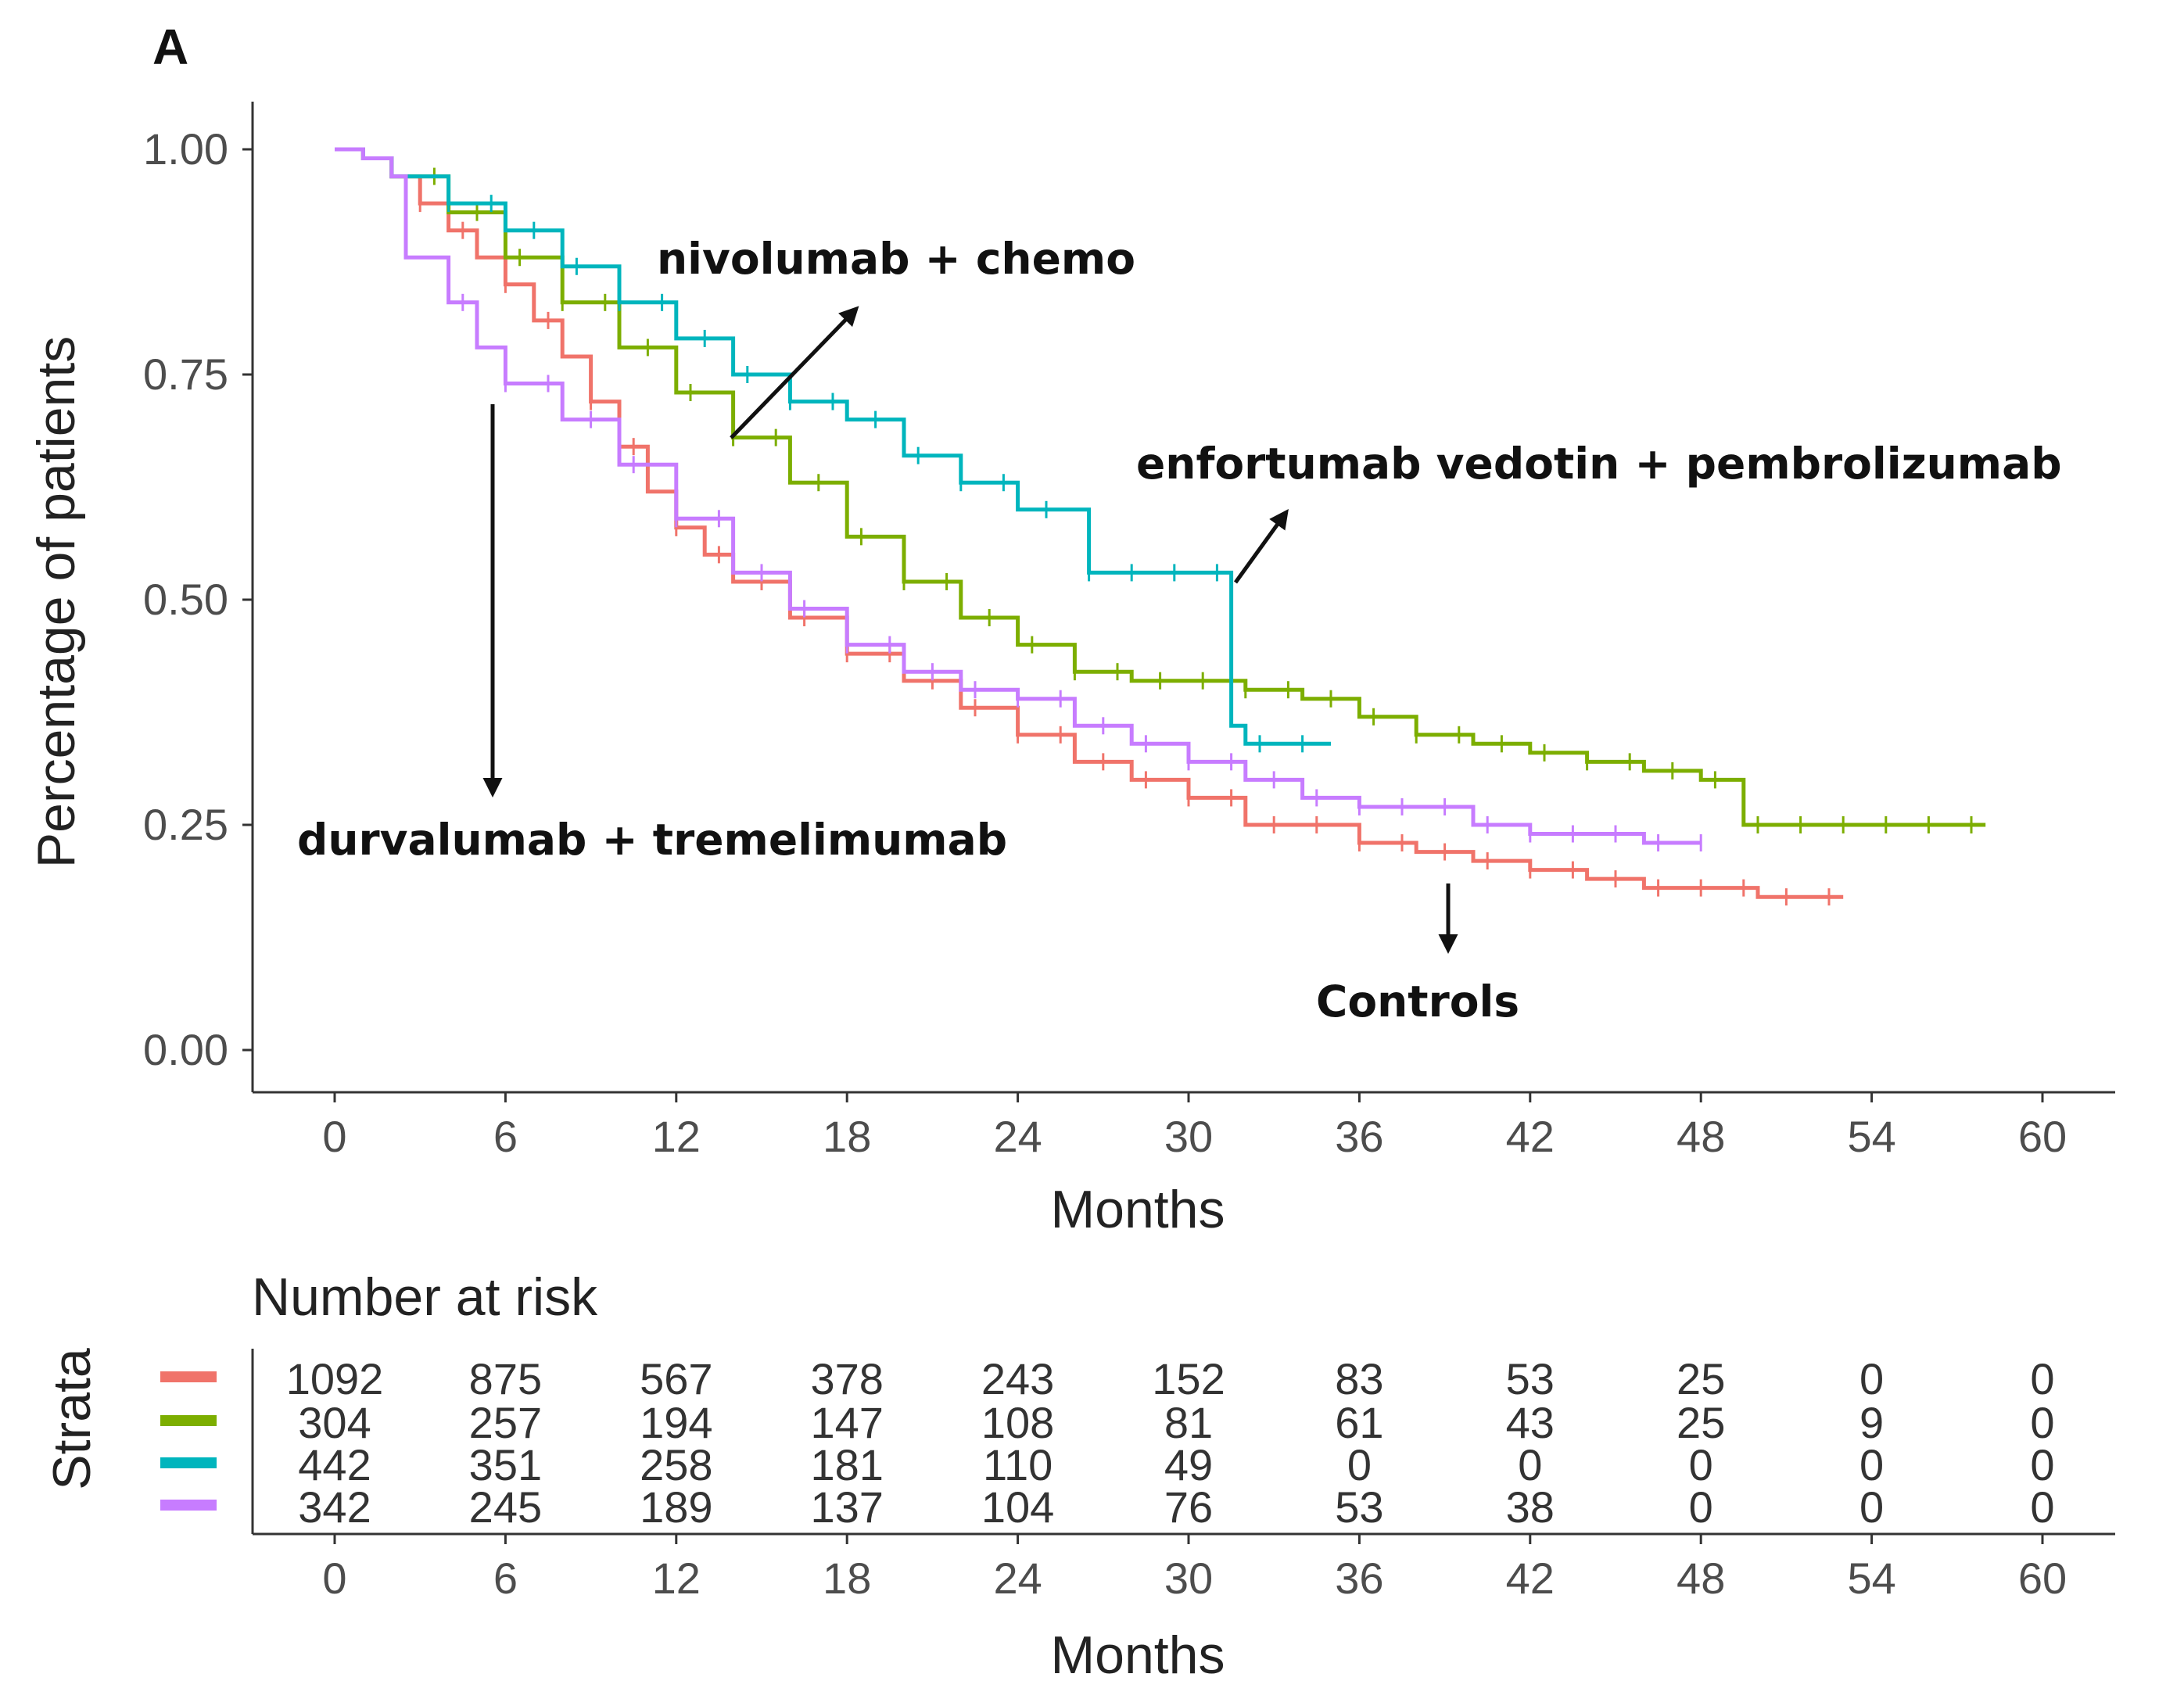  Describe the element at coordinates (2042, 1136) in the screenshot. I see `x-tick-label: 60` at that location.